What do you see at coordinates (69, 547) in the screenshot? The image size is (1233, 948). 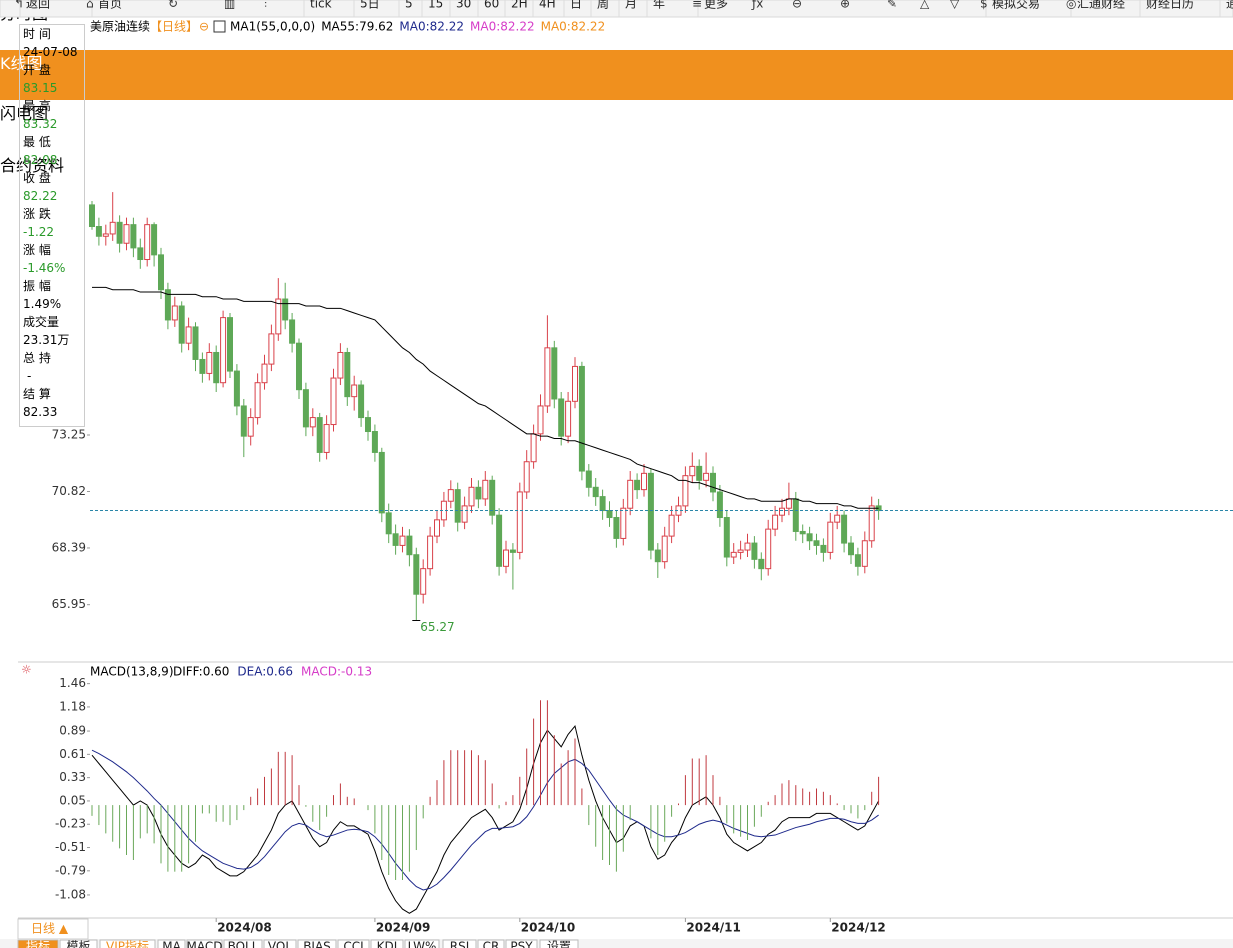 I see `y-tick-label: 68.39` at bounding box center [69, 547].